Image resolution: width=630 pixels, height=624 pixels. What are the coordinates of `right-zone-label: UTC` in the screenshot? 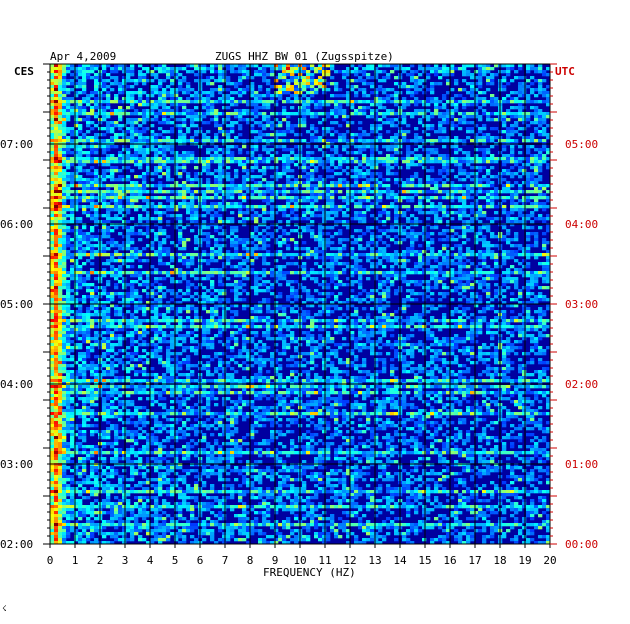 It's located at (565, 71).